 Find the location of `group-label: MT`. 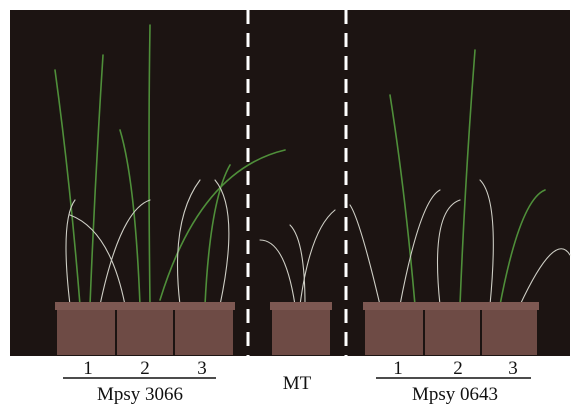

group-label: MT is located at coordinates (297, 383).